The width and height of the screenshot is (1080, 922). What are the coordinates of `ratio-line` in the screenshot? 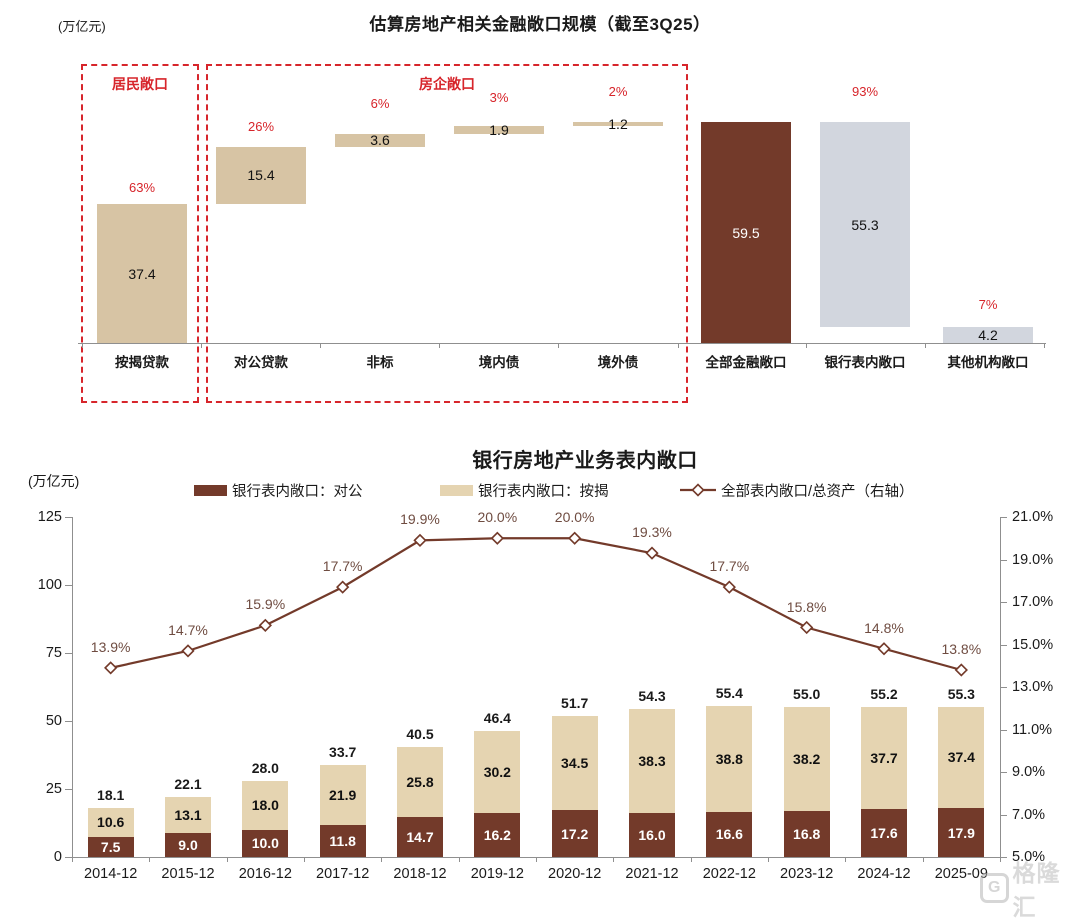 It's located at (536, 604).